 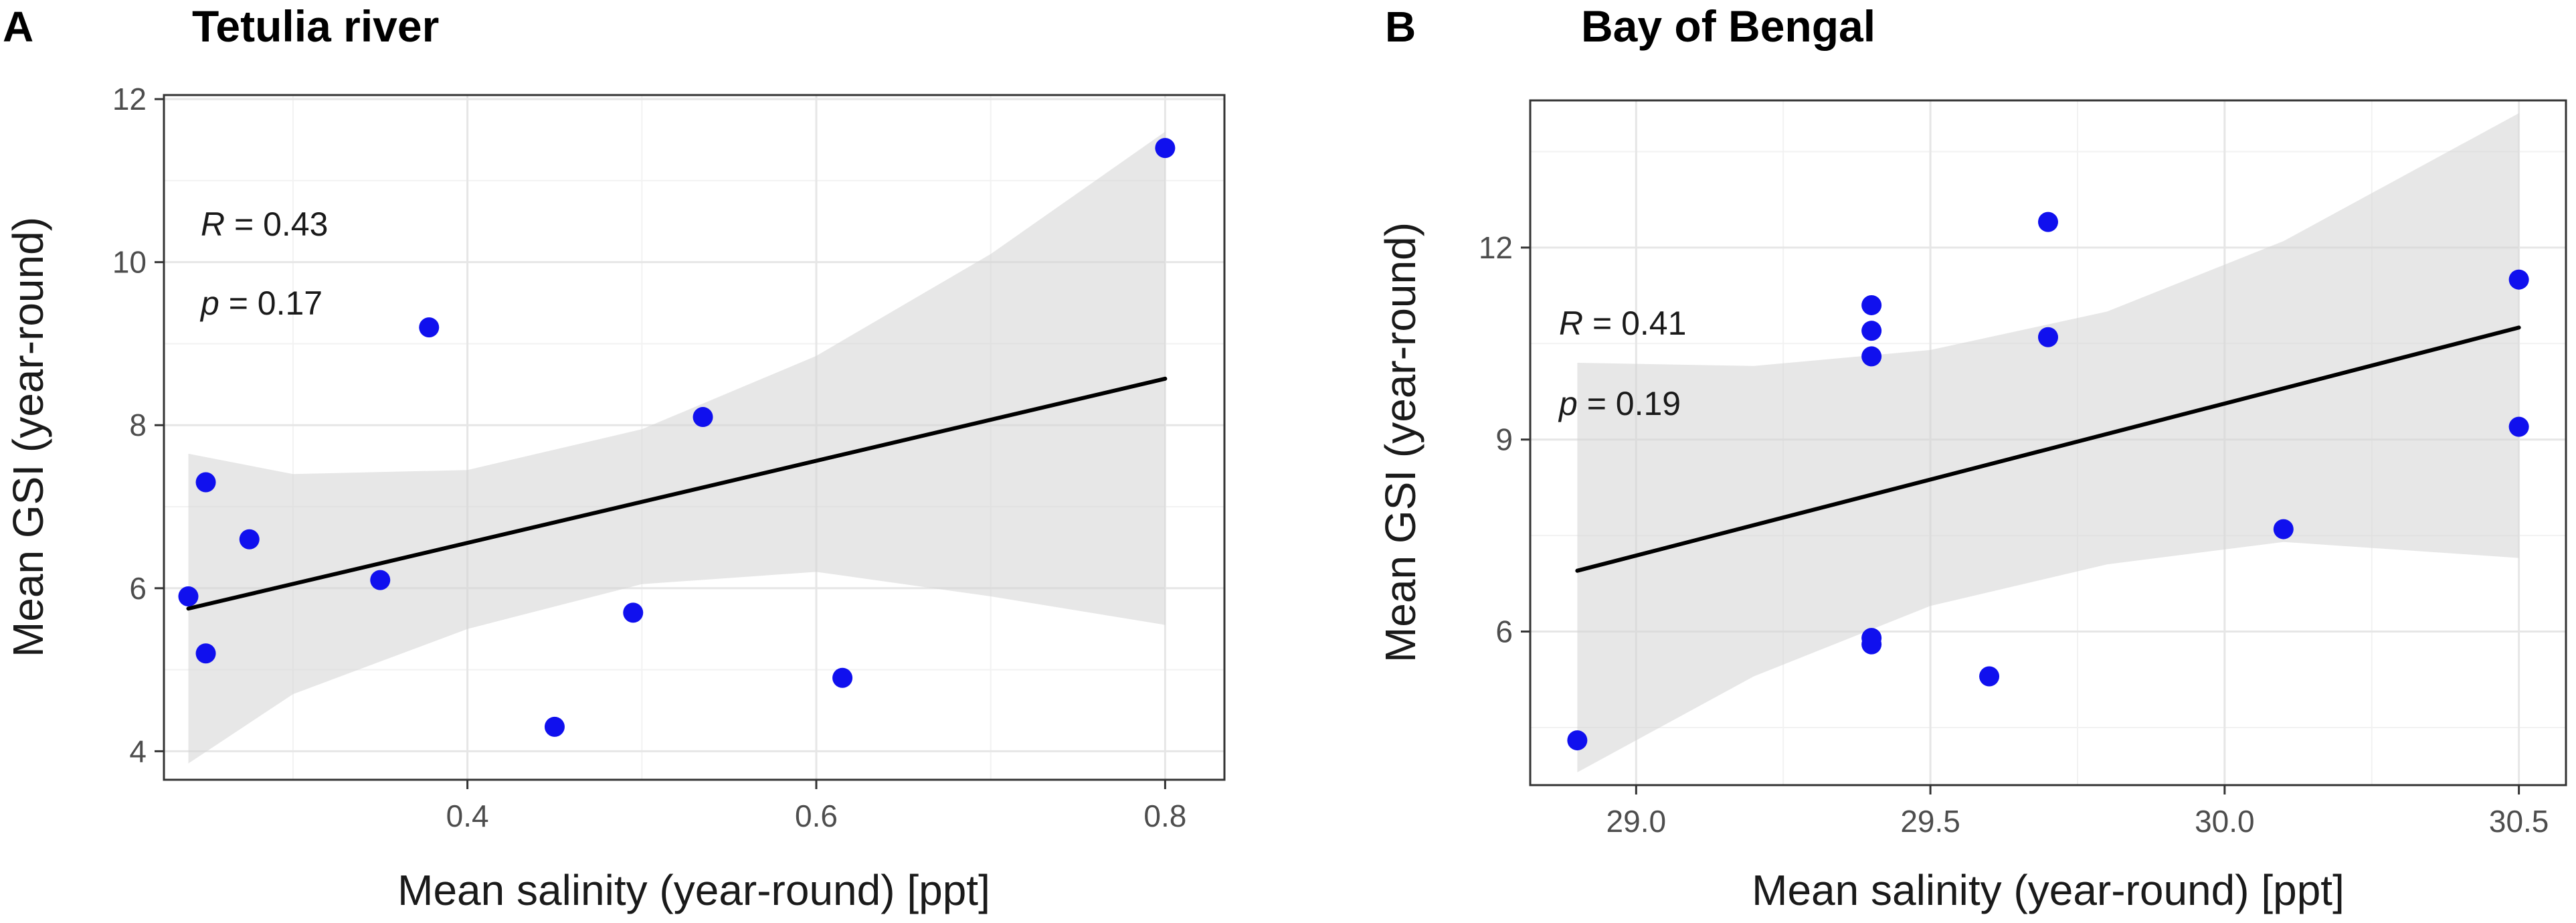 What do you see at coordinates (816, 816) in the screenshot?
I see `panel-a-x-tick-label: 0.6` at bounding box center [816, 816].